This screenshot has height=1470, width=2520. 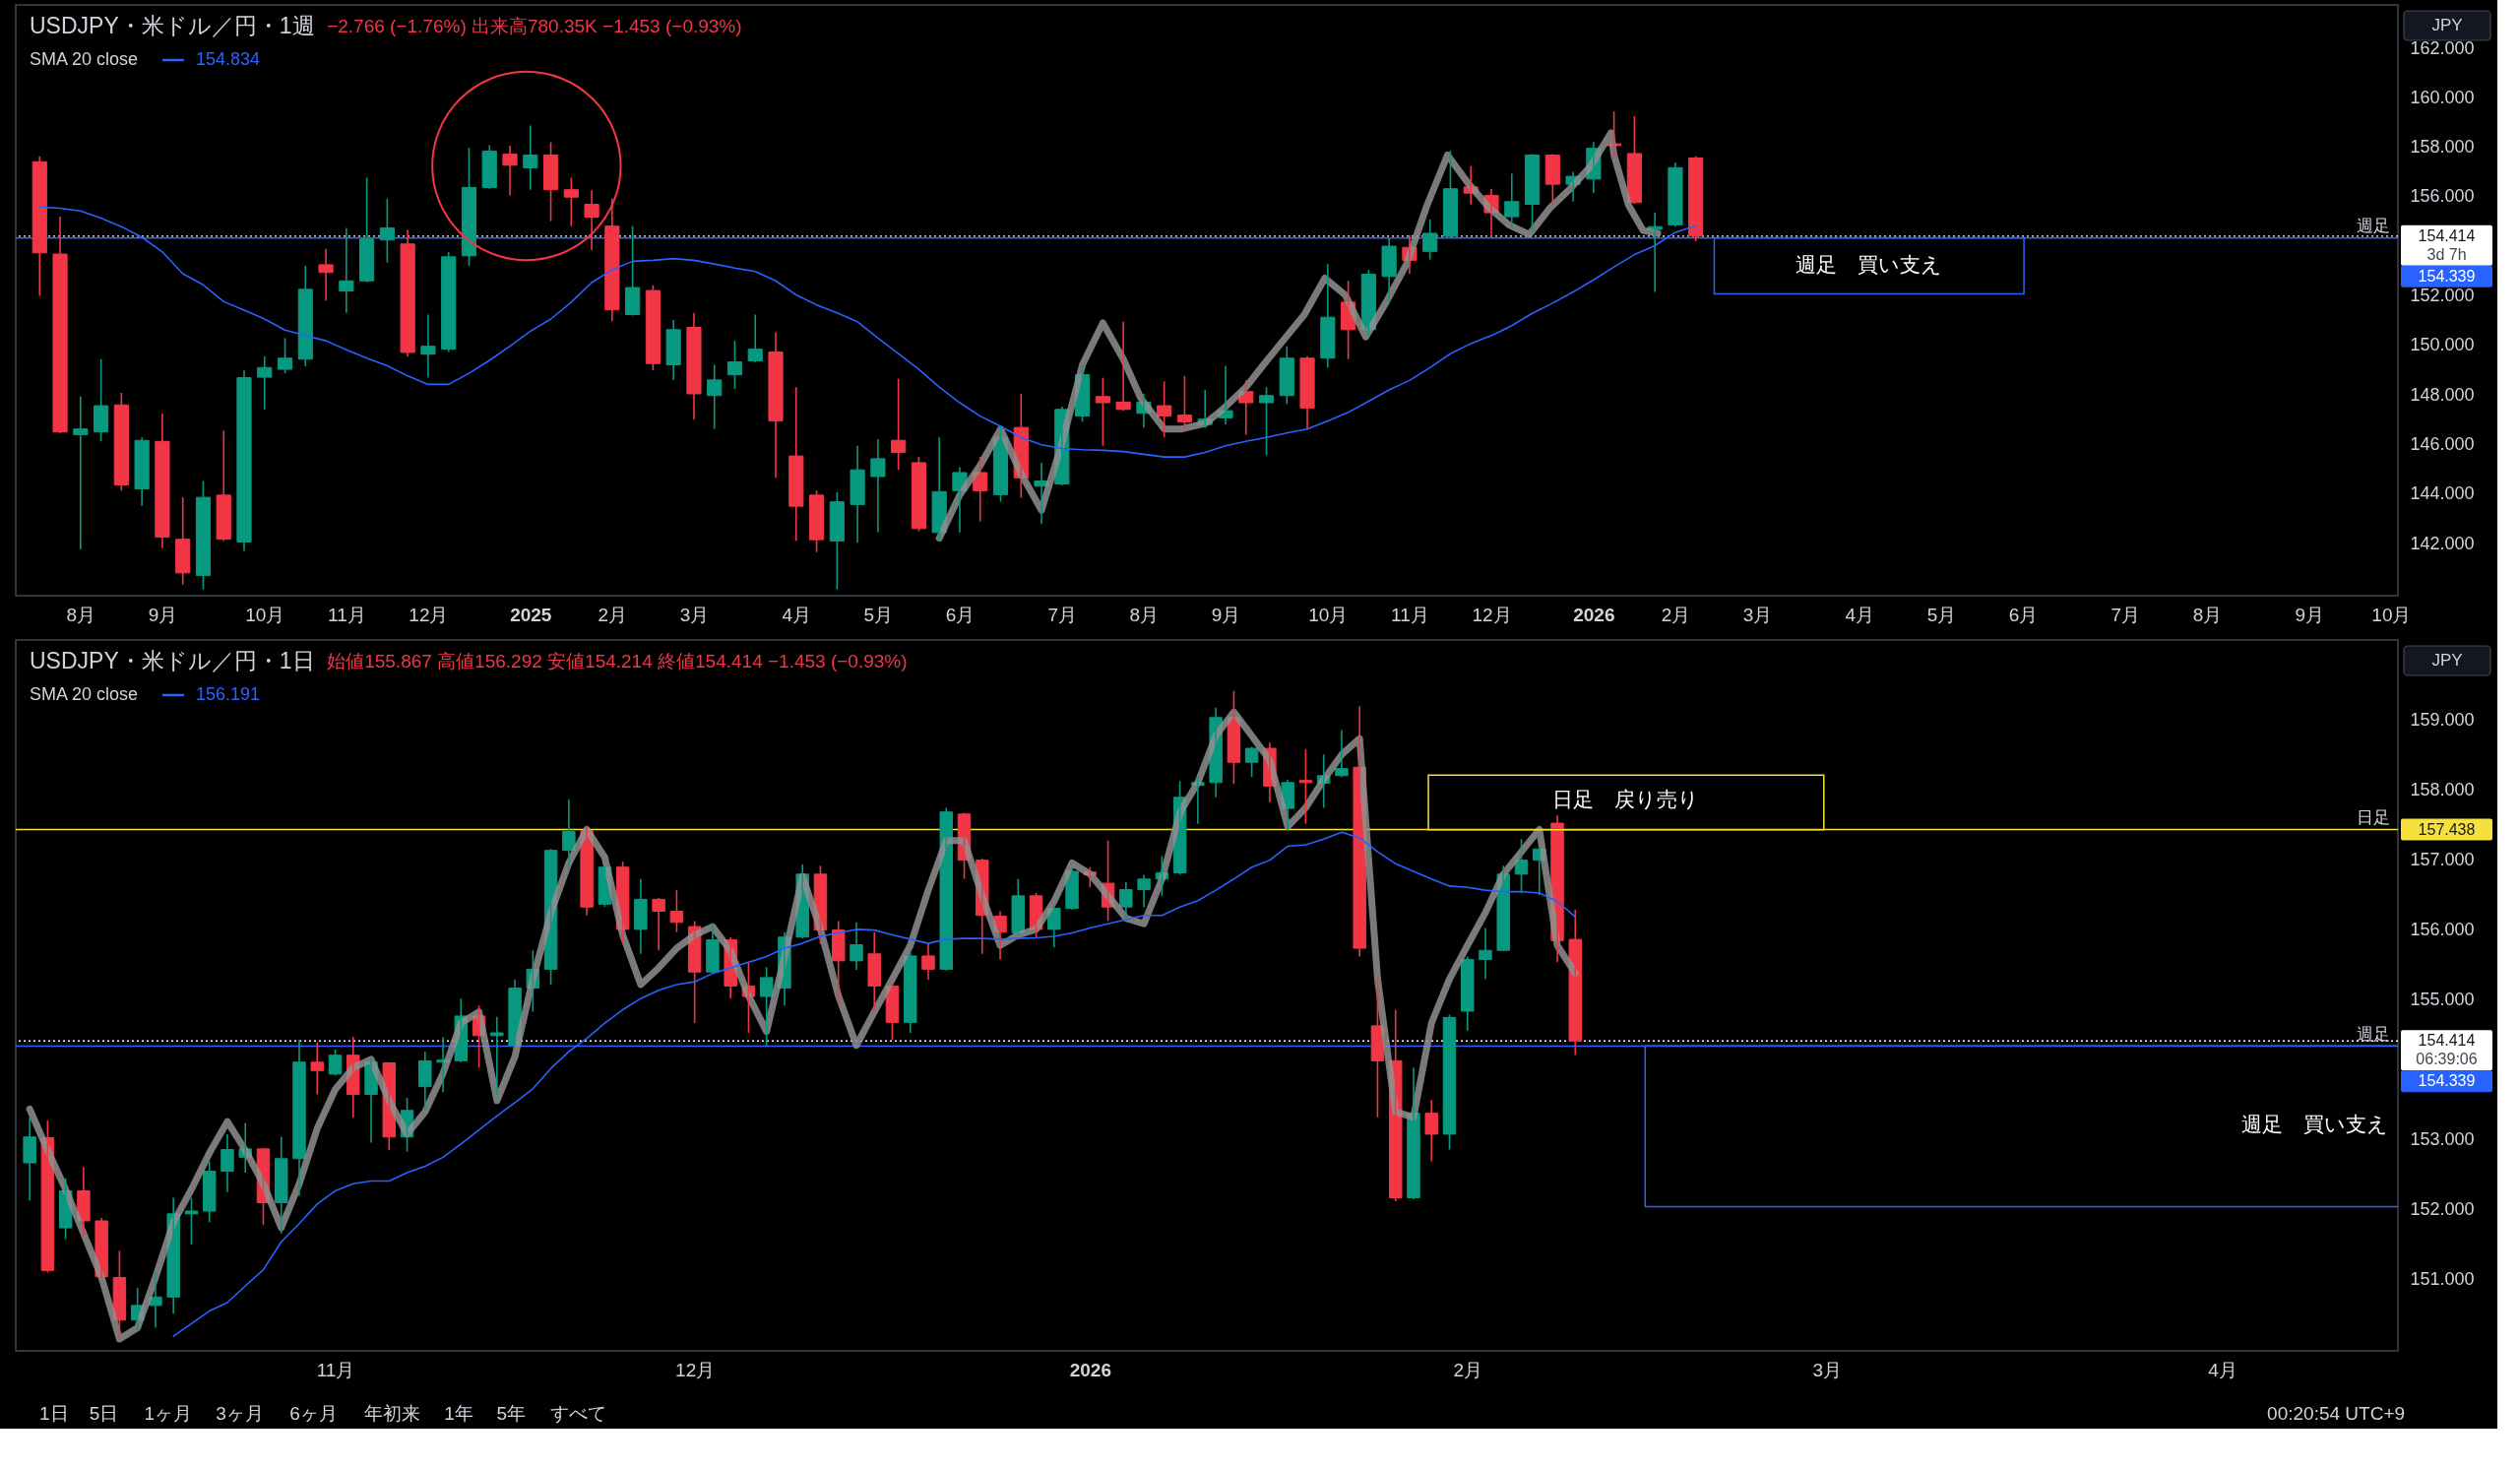 What do you see at coordinates (458, 1413) in the screenshot?
I see `text: 1年` at bounding box center [458, 1413].